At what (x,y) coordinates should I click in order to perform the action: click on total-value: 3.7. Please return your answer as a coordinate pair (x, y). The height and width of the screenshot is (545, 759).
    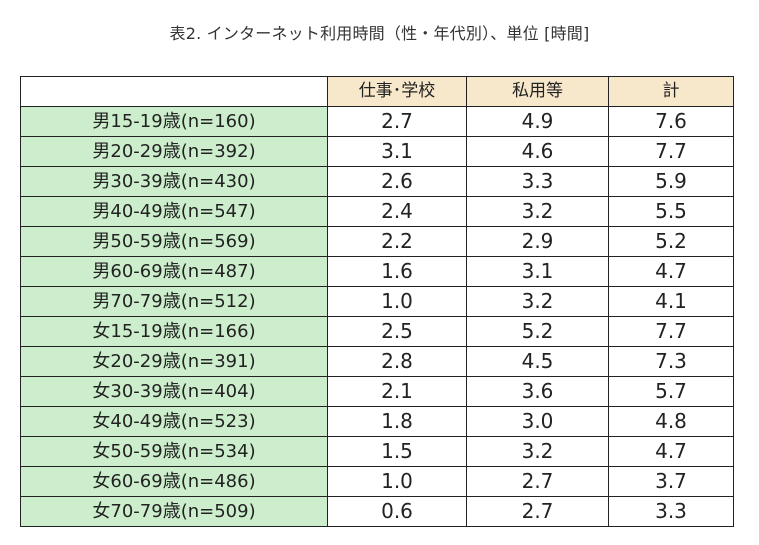
    Looking at the image, I should click on (671, 481).